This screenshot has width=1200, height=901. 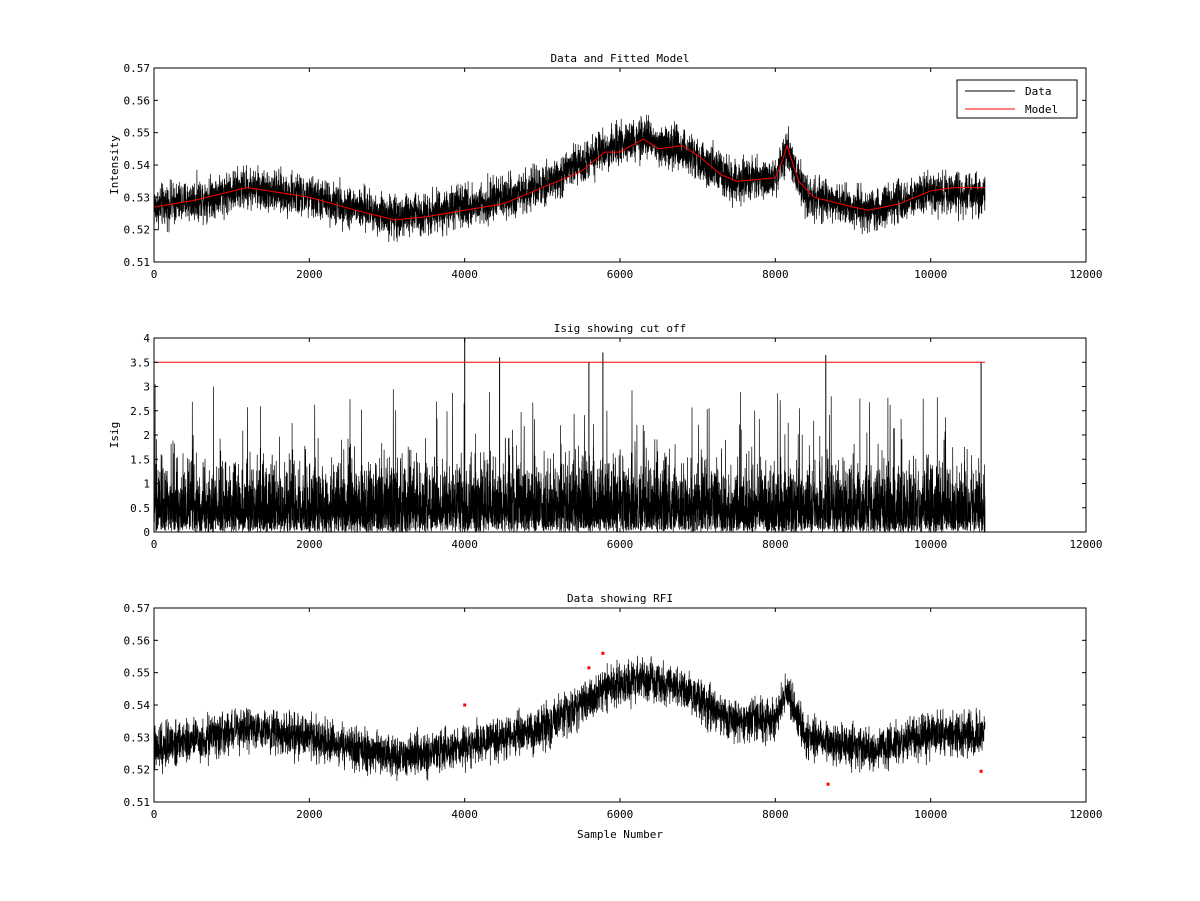 What do you see at coordinates (140, 362) in the screenshot?
I see `y-tick-label: 3.5` at bounding box center [140, 362].